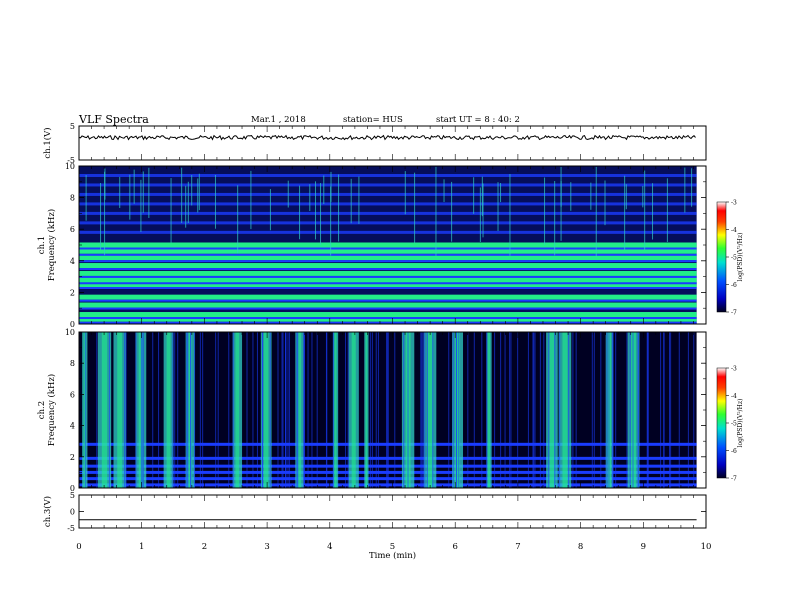 The image size is (792, 612). Describe the element at coordinates (517, 547) in the screenshot. I see `x-tick-label: 7` at that location.